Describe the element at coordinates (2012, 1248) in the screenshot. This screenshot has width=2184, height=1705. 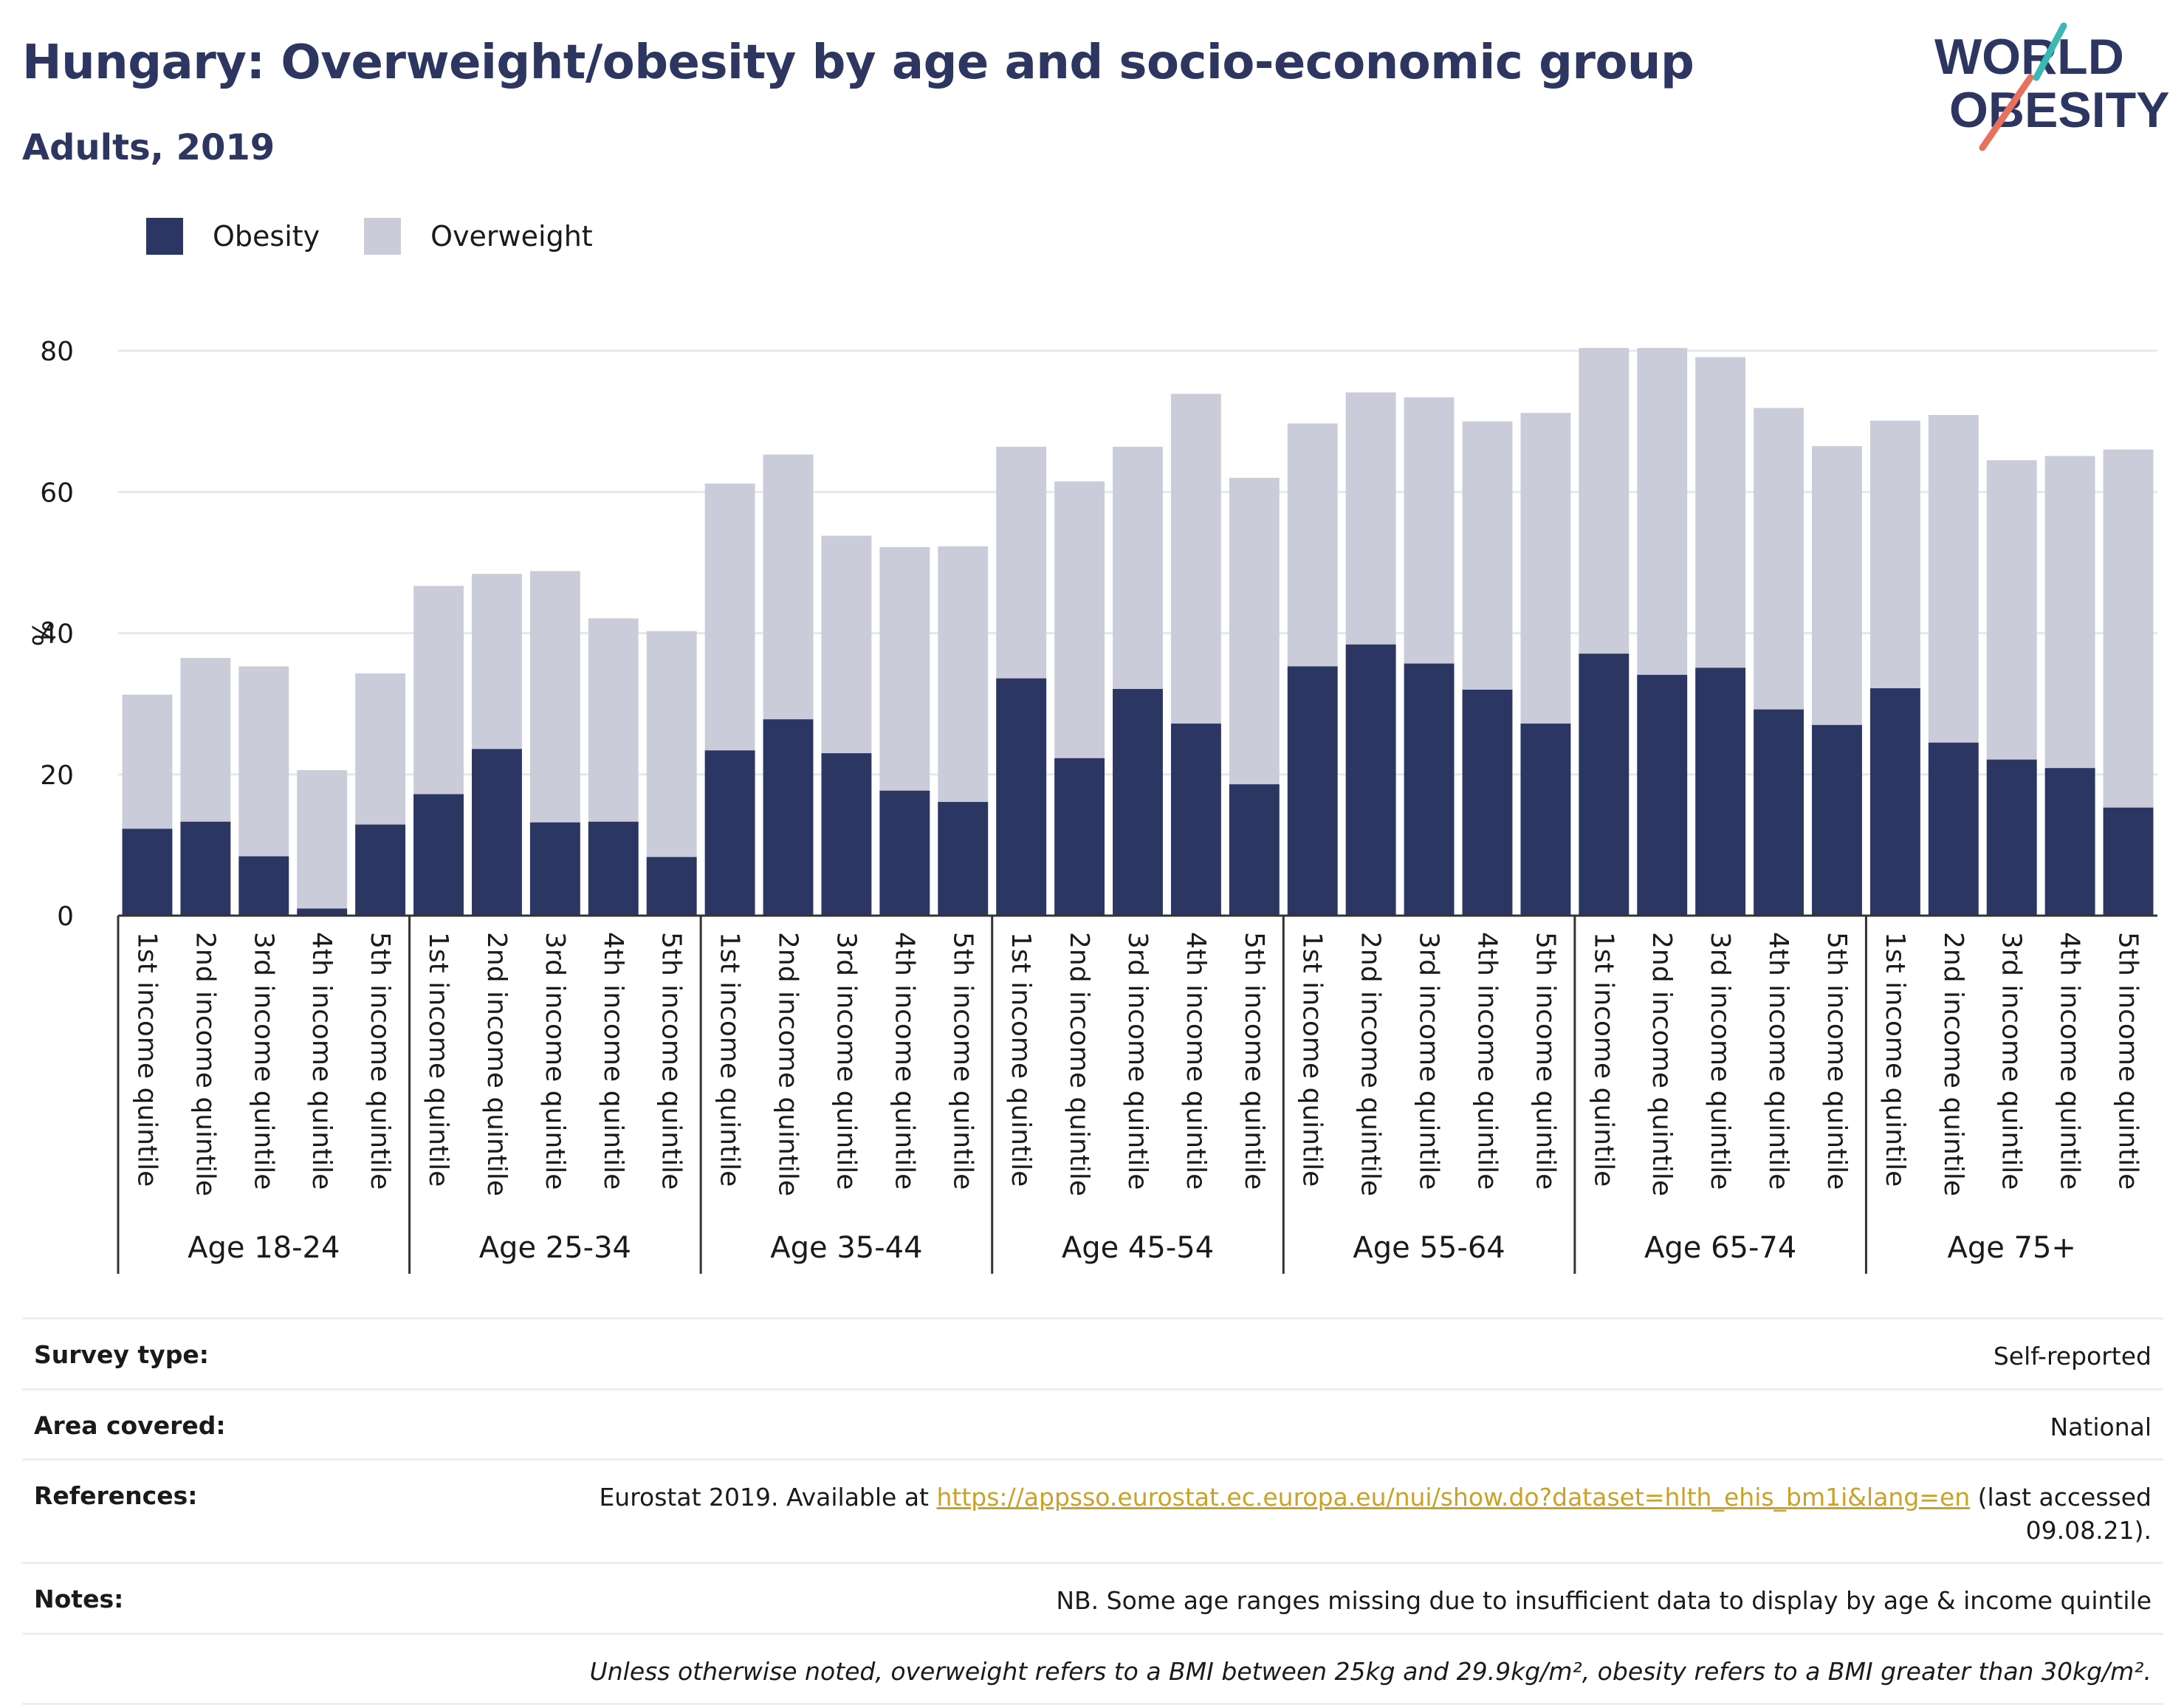
I see `group-label: Age 75+` at that location.